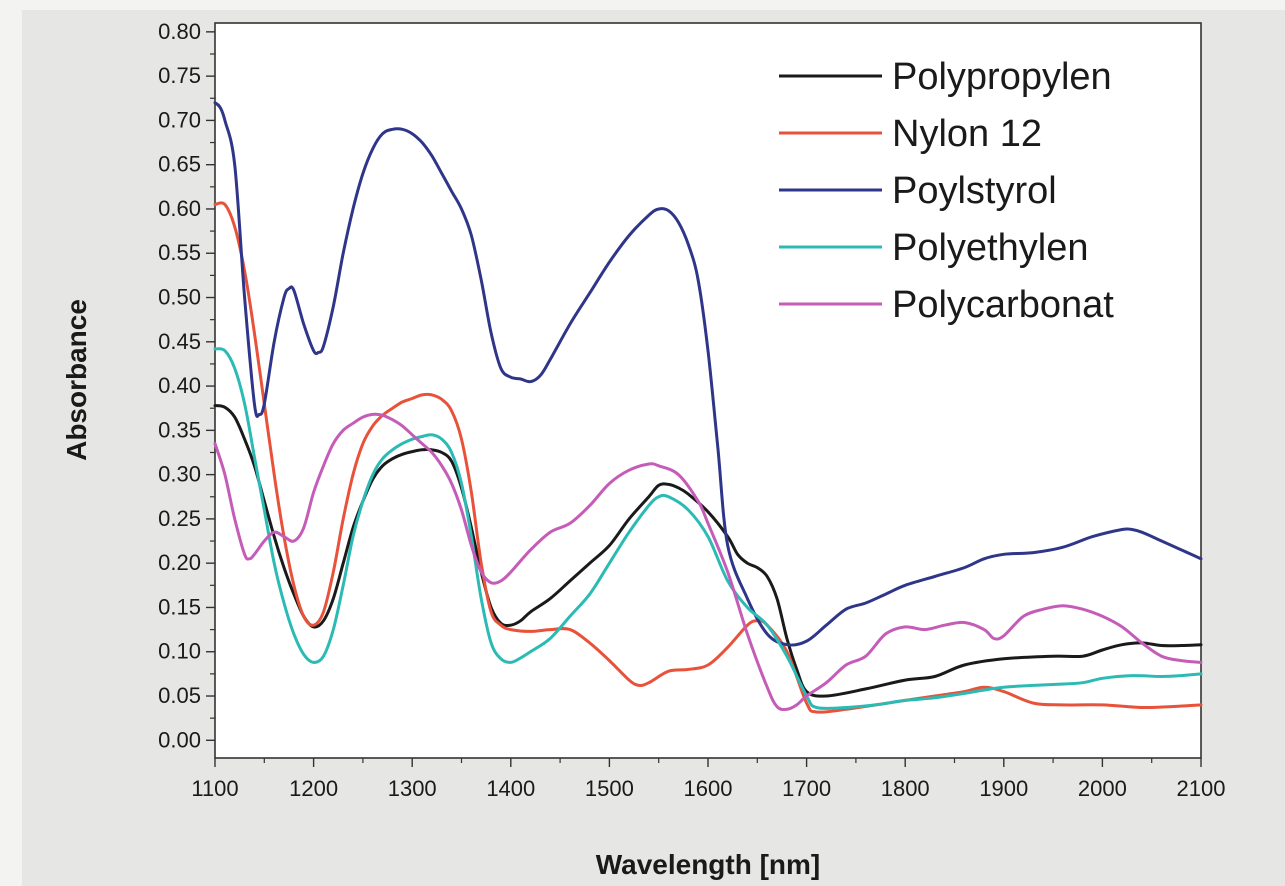 The image size is (1285, 886). What do you see at coordinates (1102, 788) in the screenshot?
I see `x-tick-label: 2000` at bounding box center [1102, 788].